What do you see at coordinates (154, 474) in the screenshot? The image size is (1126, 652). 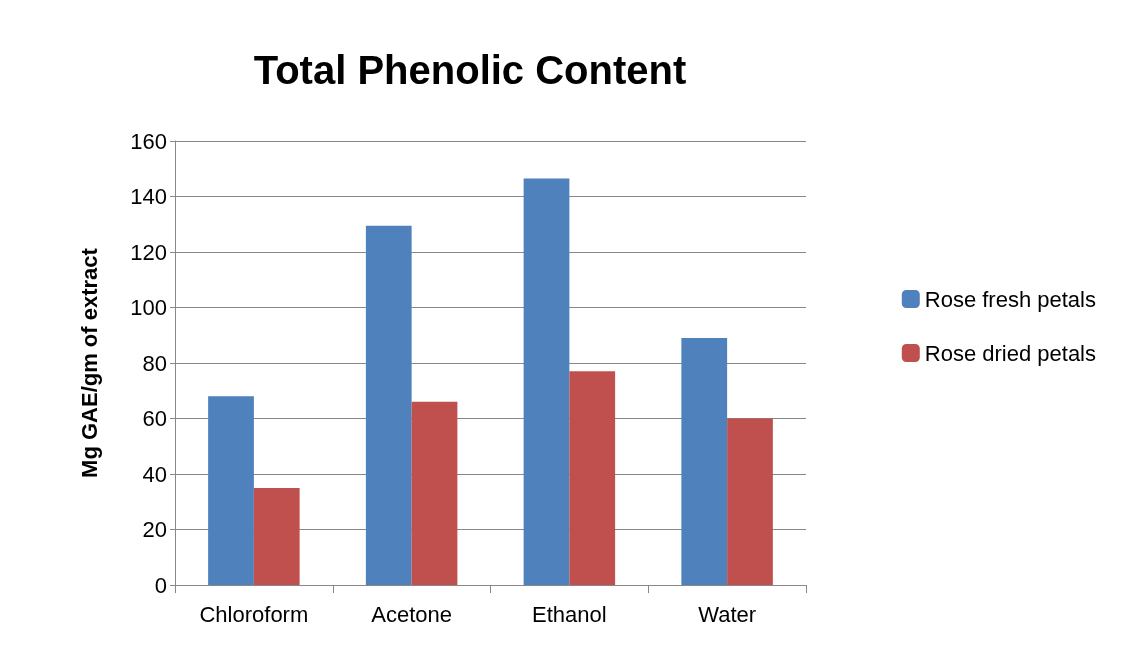 I see `y-tick-label: 40` at bounding box center [154, 474].